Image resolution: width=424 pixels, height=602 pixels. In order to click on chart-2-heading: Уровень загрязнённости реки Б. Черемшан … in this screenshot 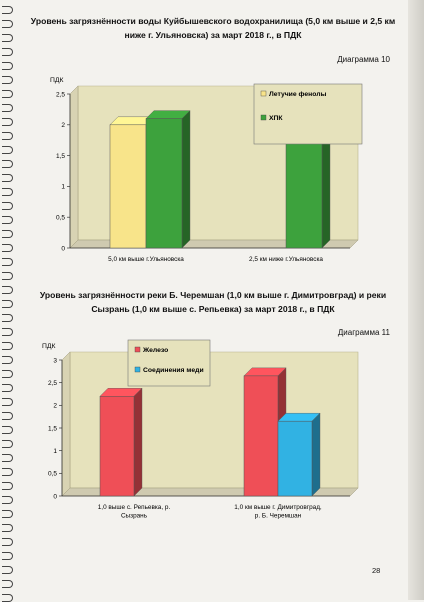, I will do `click(213, 302)`.